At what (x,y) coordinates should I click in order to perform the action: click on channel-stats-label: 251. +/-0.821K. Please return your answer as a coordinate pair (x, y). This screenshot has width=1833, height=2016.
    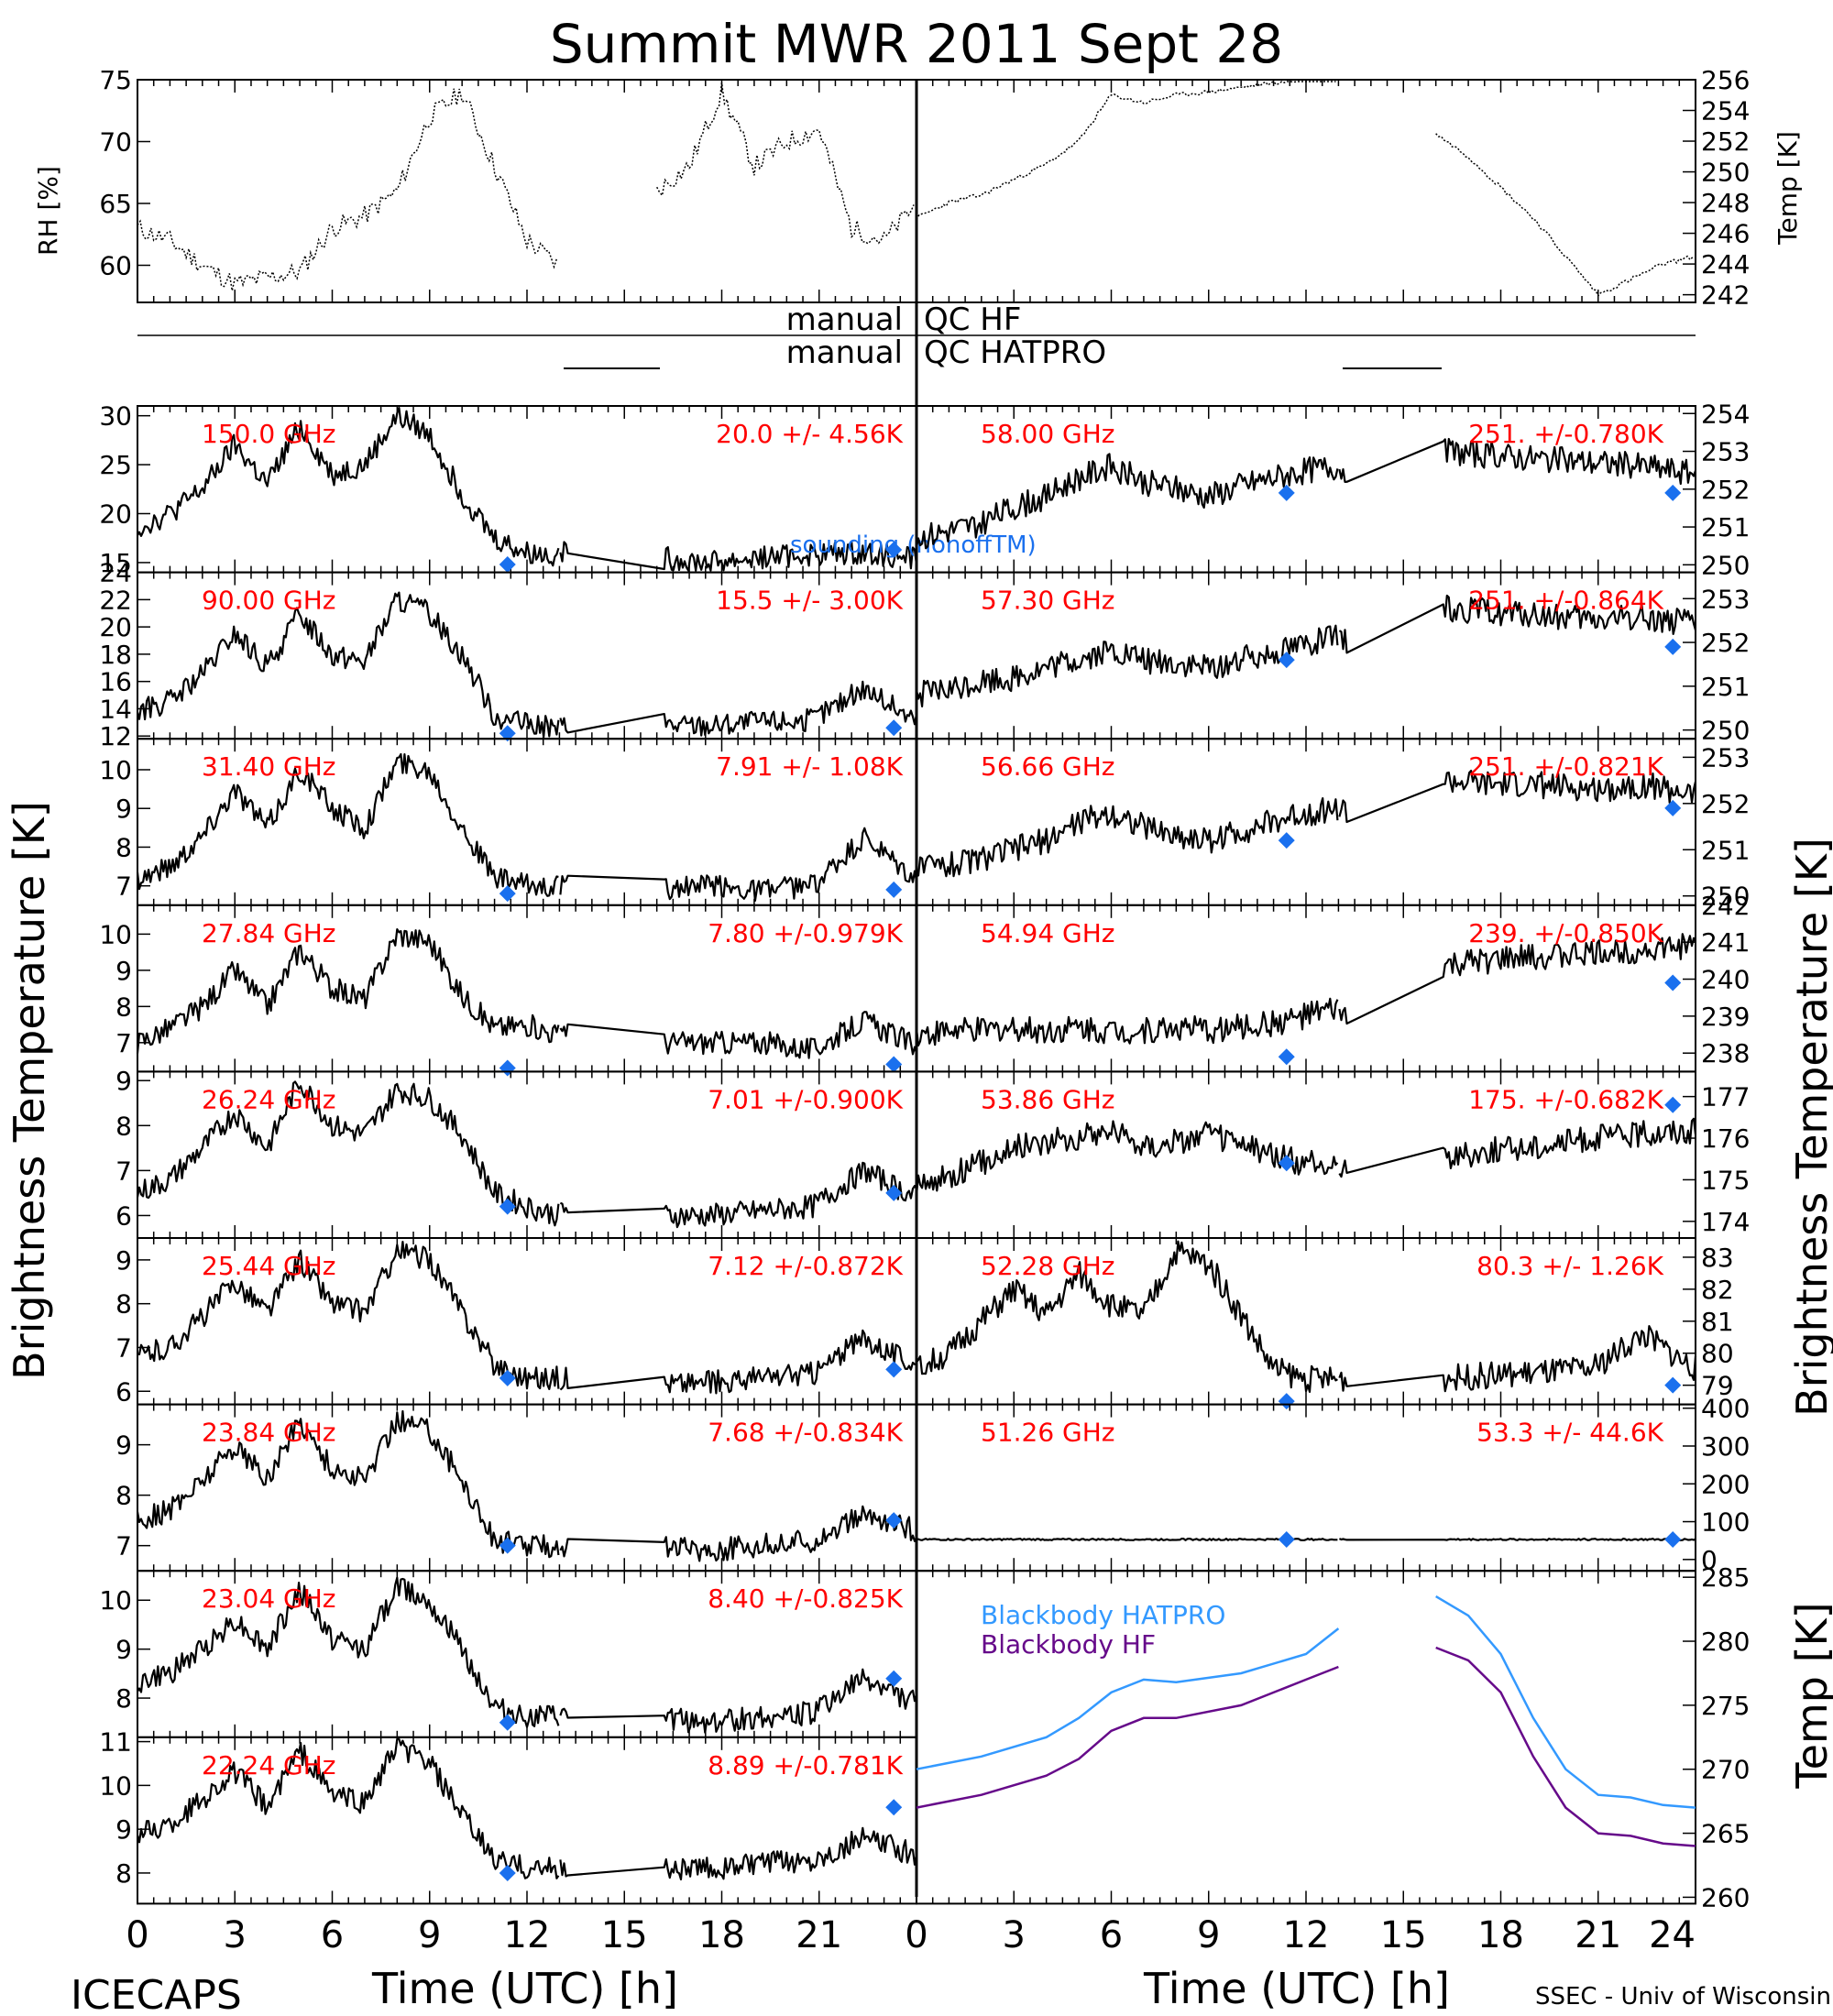
    Looking at the image, I should click on (1565, 766).